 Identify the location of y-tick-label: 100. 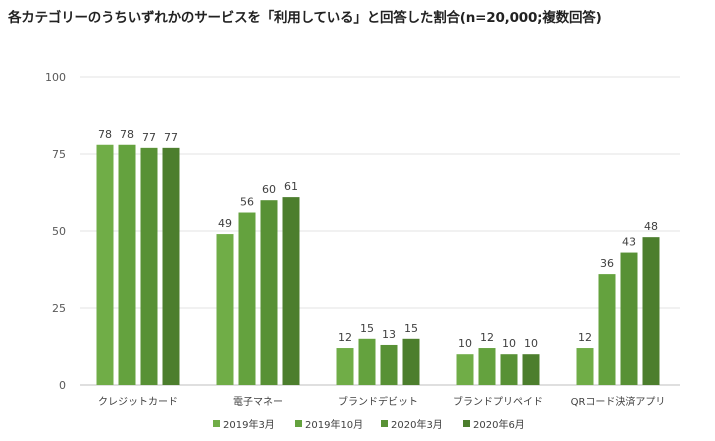
(55, 77).